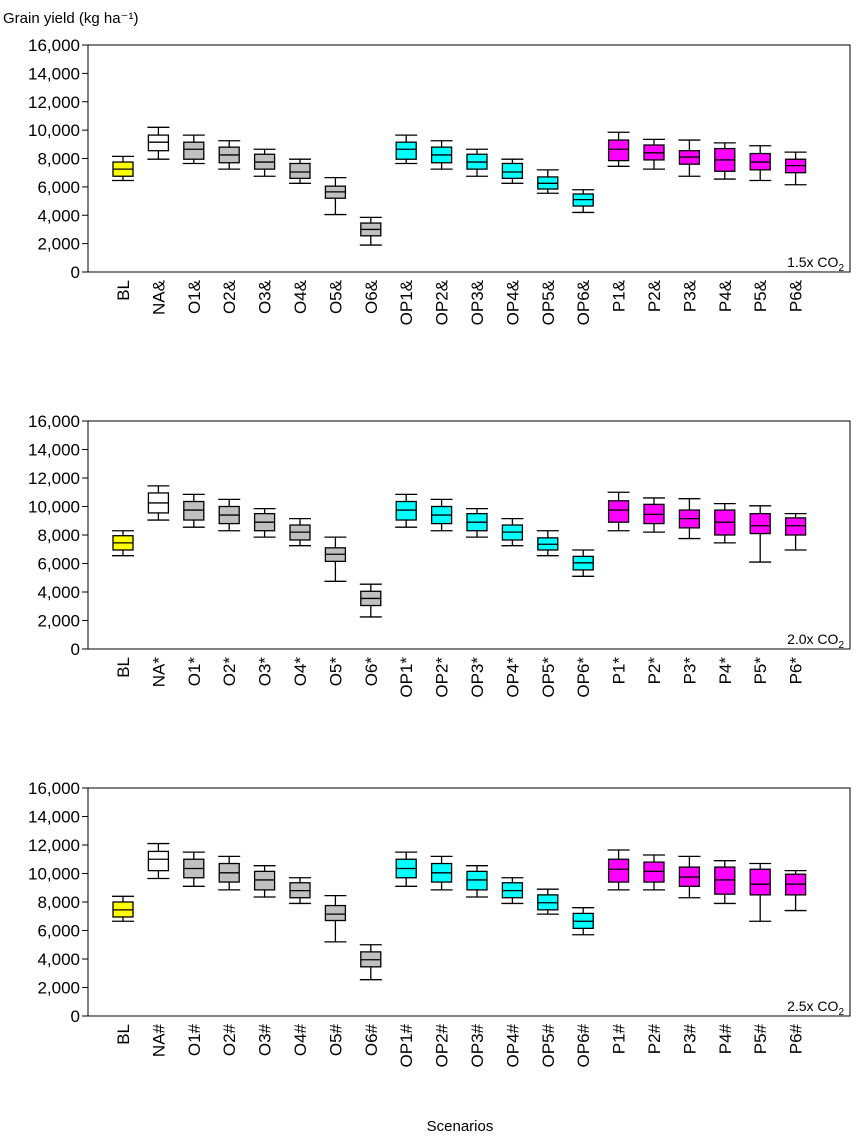  I want to click on x-tick-label: P6*, so click(796, 671).